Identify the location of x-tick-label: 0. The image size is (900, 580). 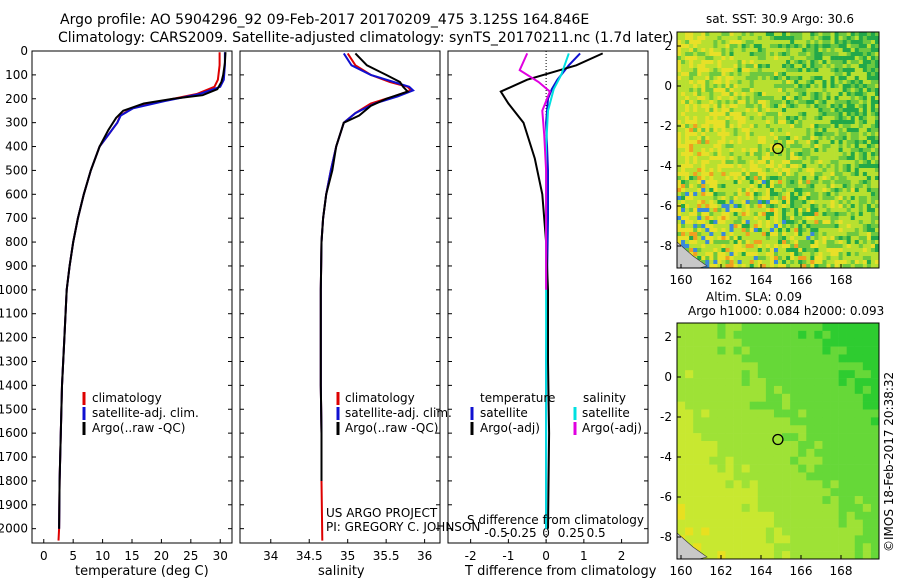
(44, 556).